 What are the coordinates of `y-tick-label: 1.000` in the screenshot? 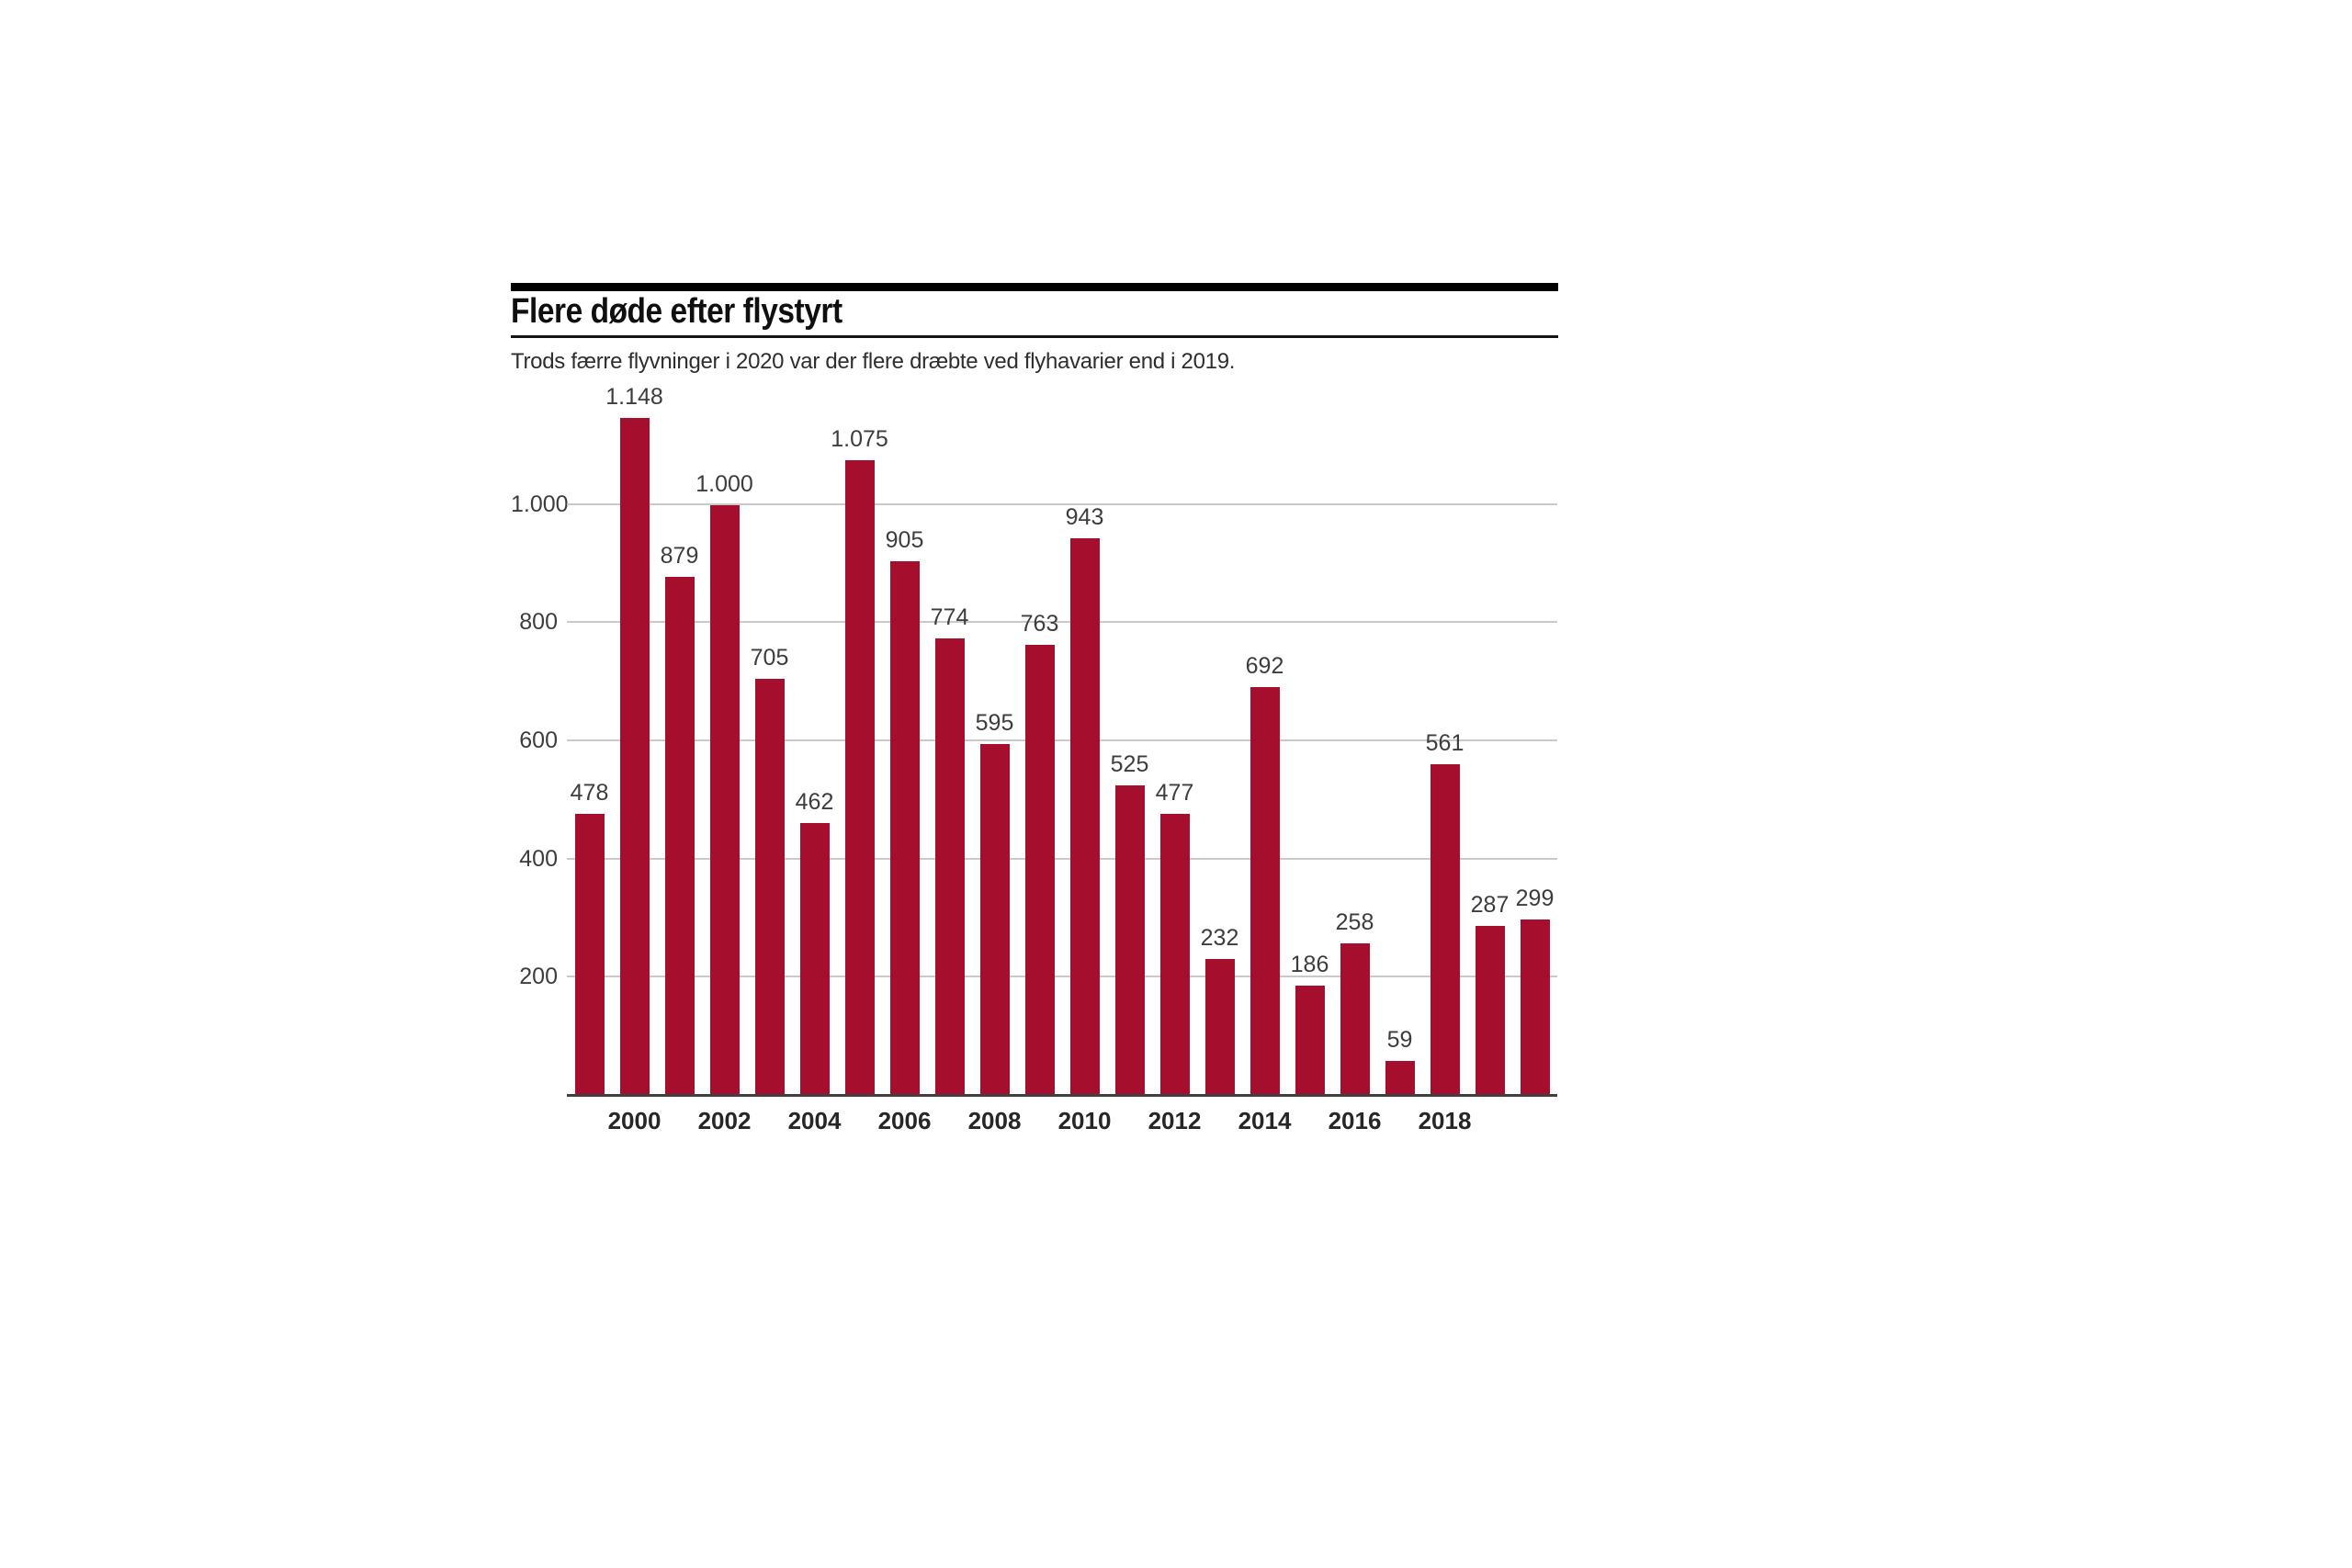 It's located at (540, 504).